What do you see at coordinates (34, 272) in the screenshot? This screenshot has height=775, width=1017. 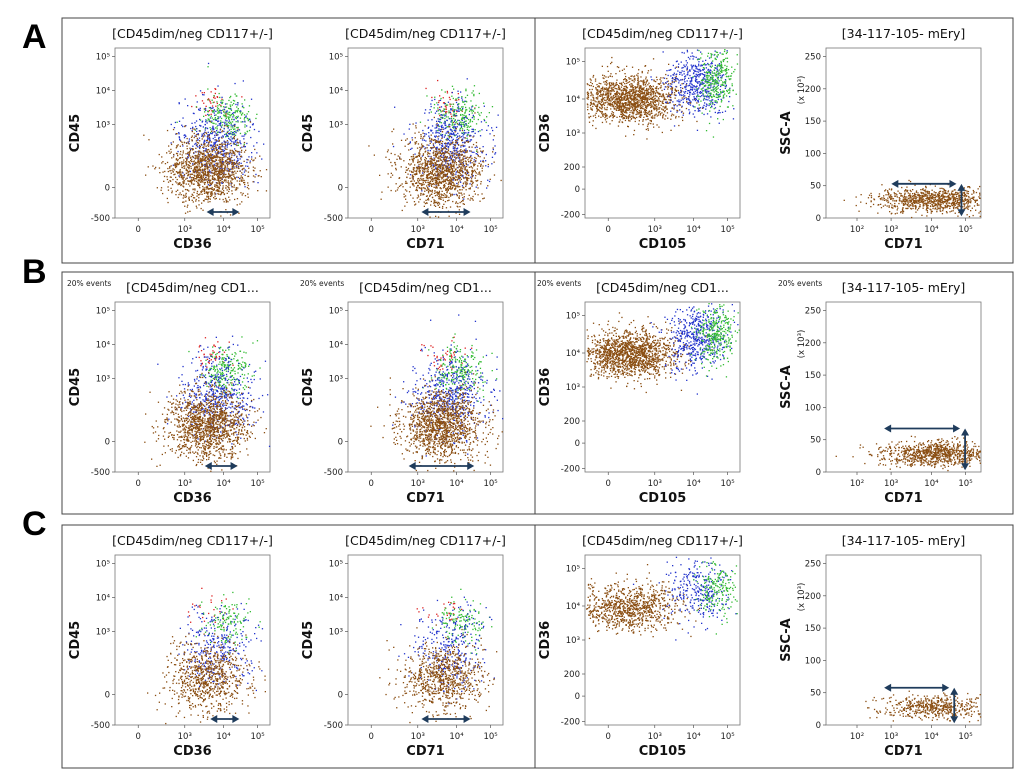 I see `panel-label: B` at bounding box center [34, 272].